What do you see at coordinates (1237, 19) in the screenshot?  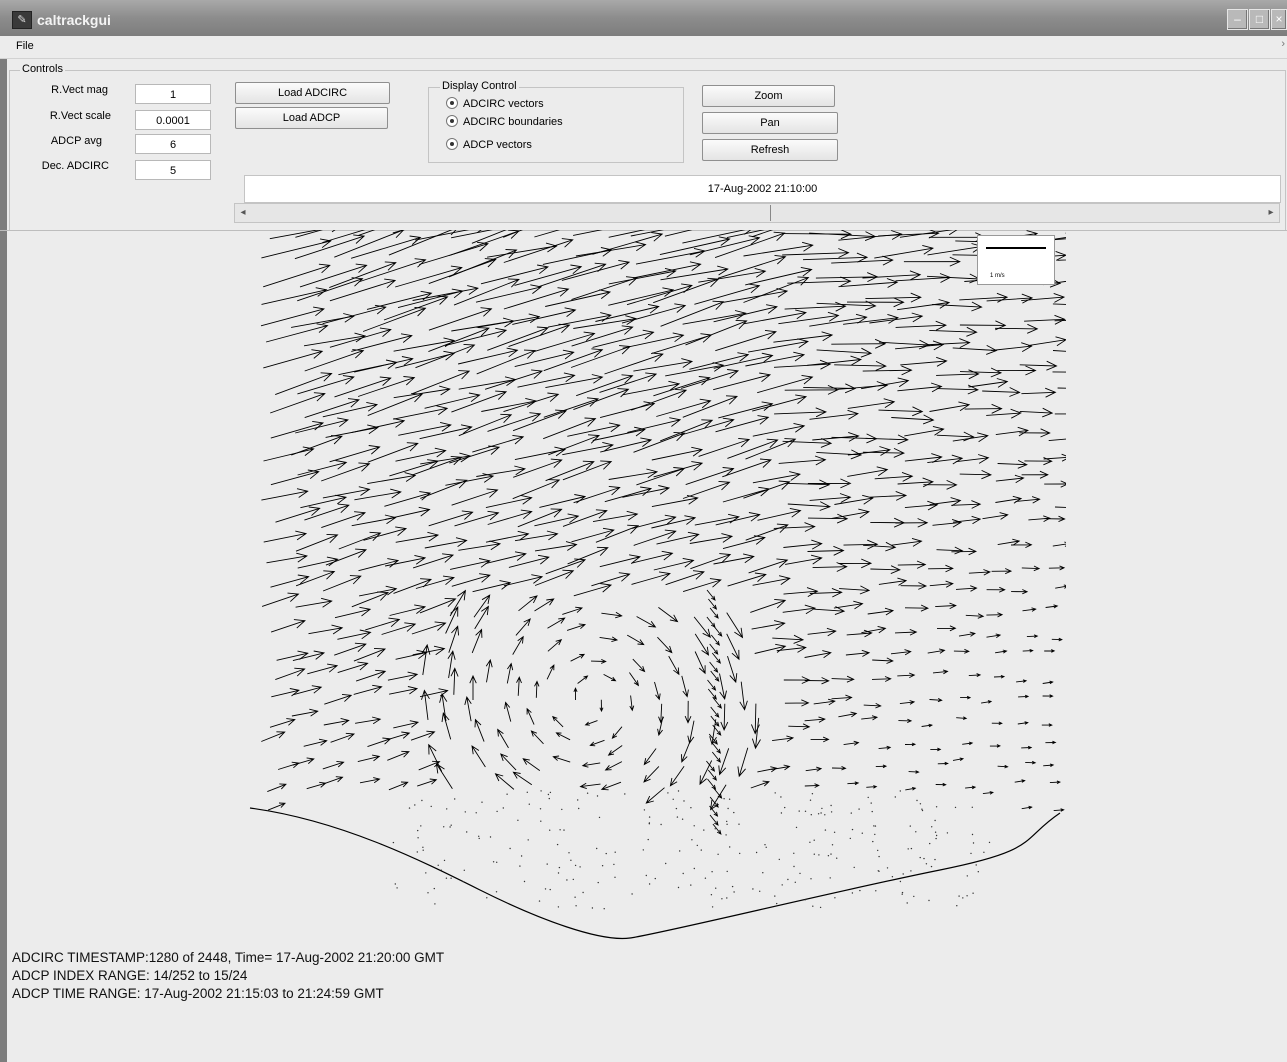 I see `minimize-icon: –` at bounding box center [1237, 19].